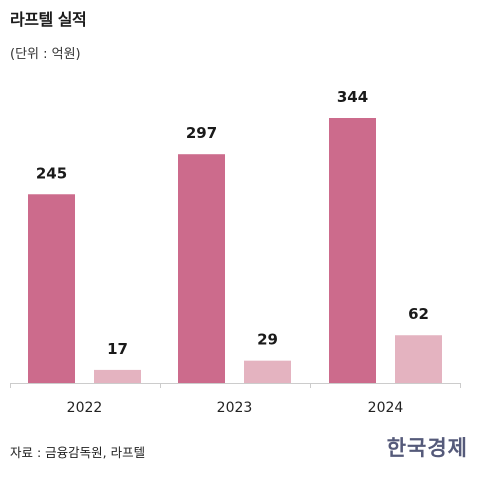  What do you see at coordinates (235, 408) in the screenshot?
I see `x-tick-label-2023: 2023` at bounding box center [235, 408].